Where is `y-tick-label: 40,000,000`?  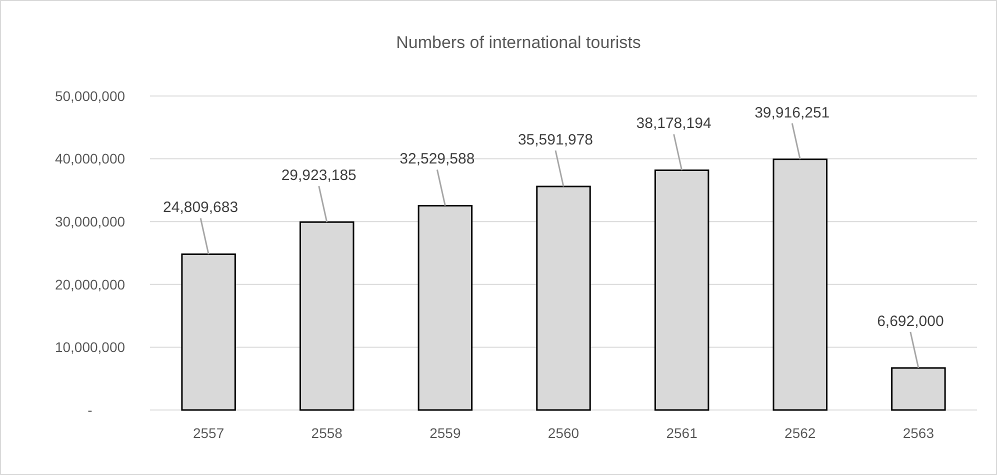 y-tick-label: 40,000,000 is located at coordinates (90, 158).